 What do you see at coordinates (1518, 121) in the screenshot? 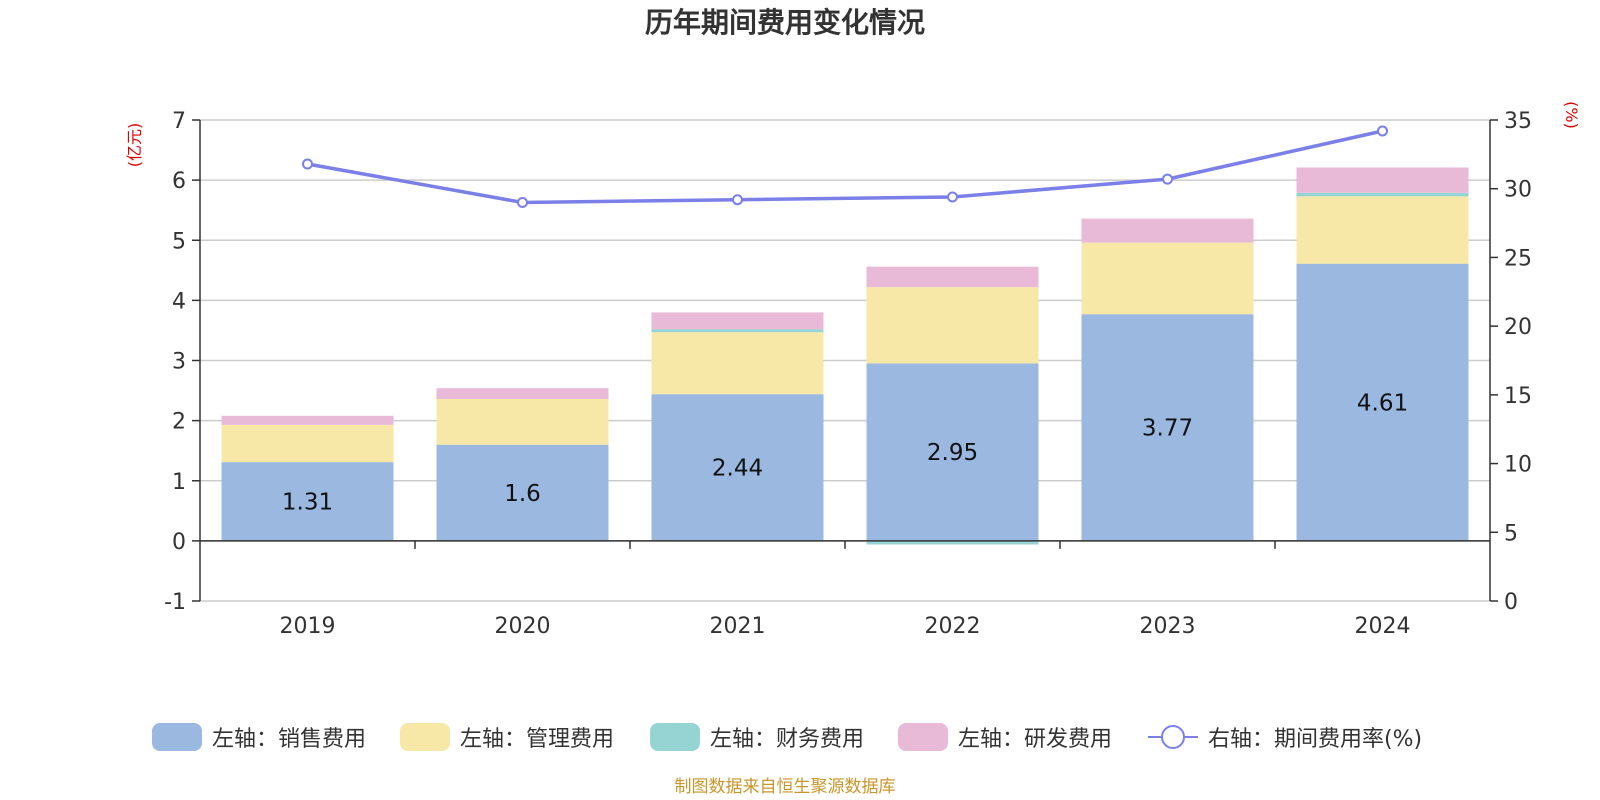
I see `right-tick-label: 35` at bounding box center [1518, 121].